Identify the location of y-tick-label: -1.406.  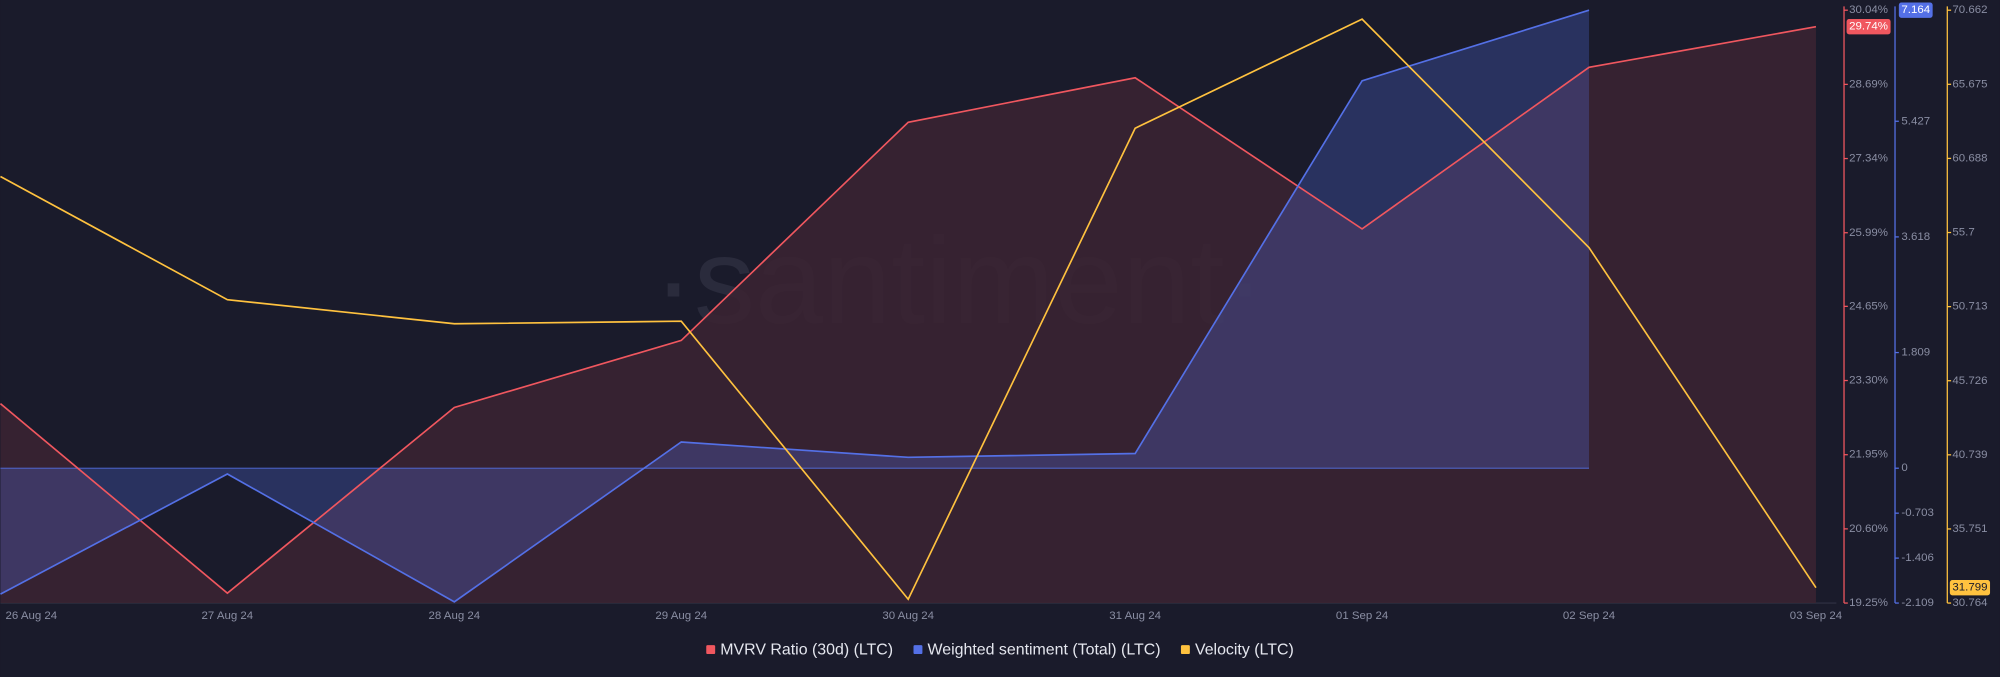
(1917, 558).